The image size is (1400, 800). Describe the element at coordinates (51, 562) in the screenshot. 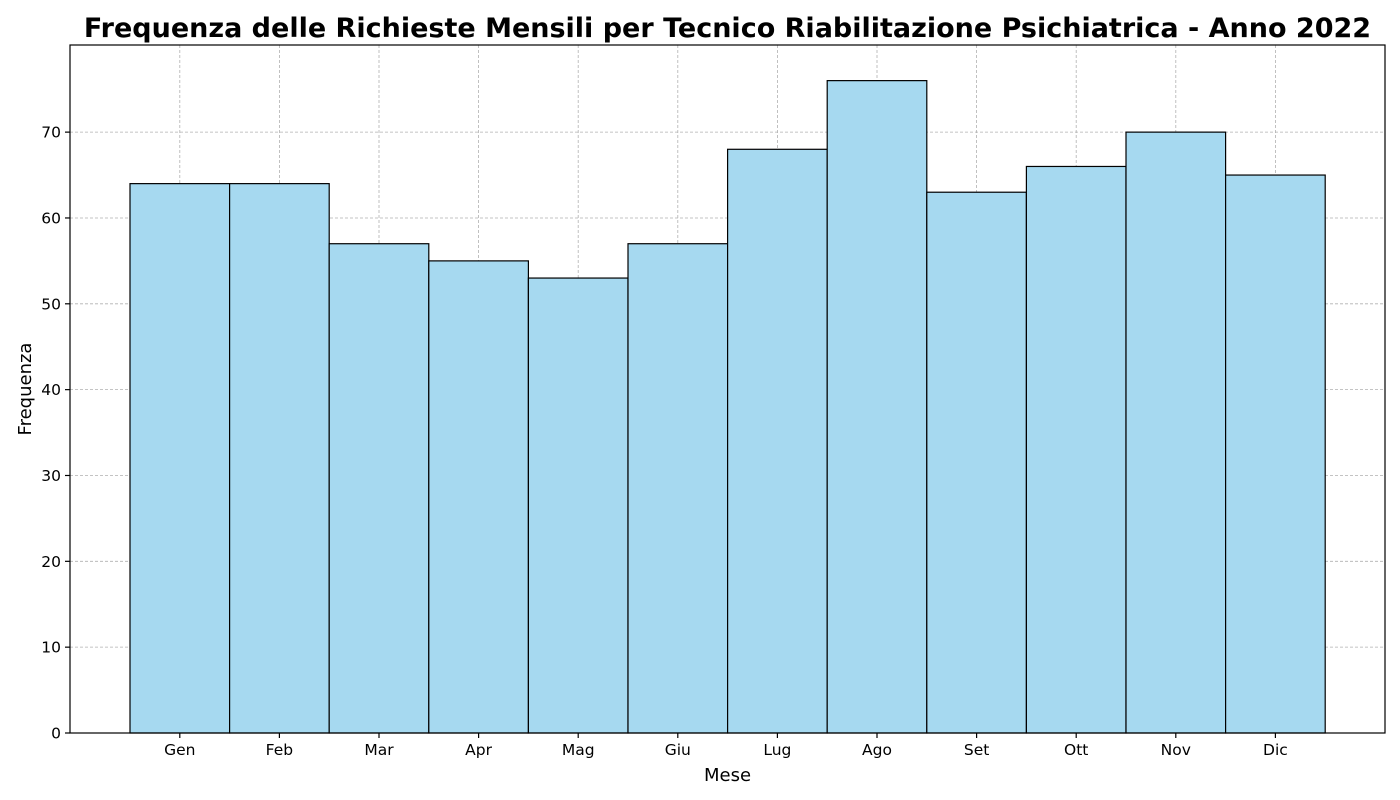

I see `y-tick-label: 20` at that location.